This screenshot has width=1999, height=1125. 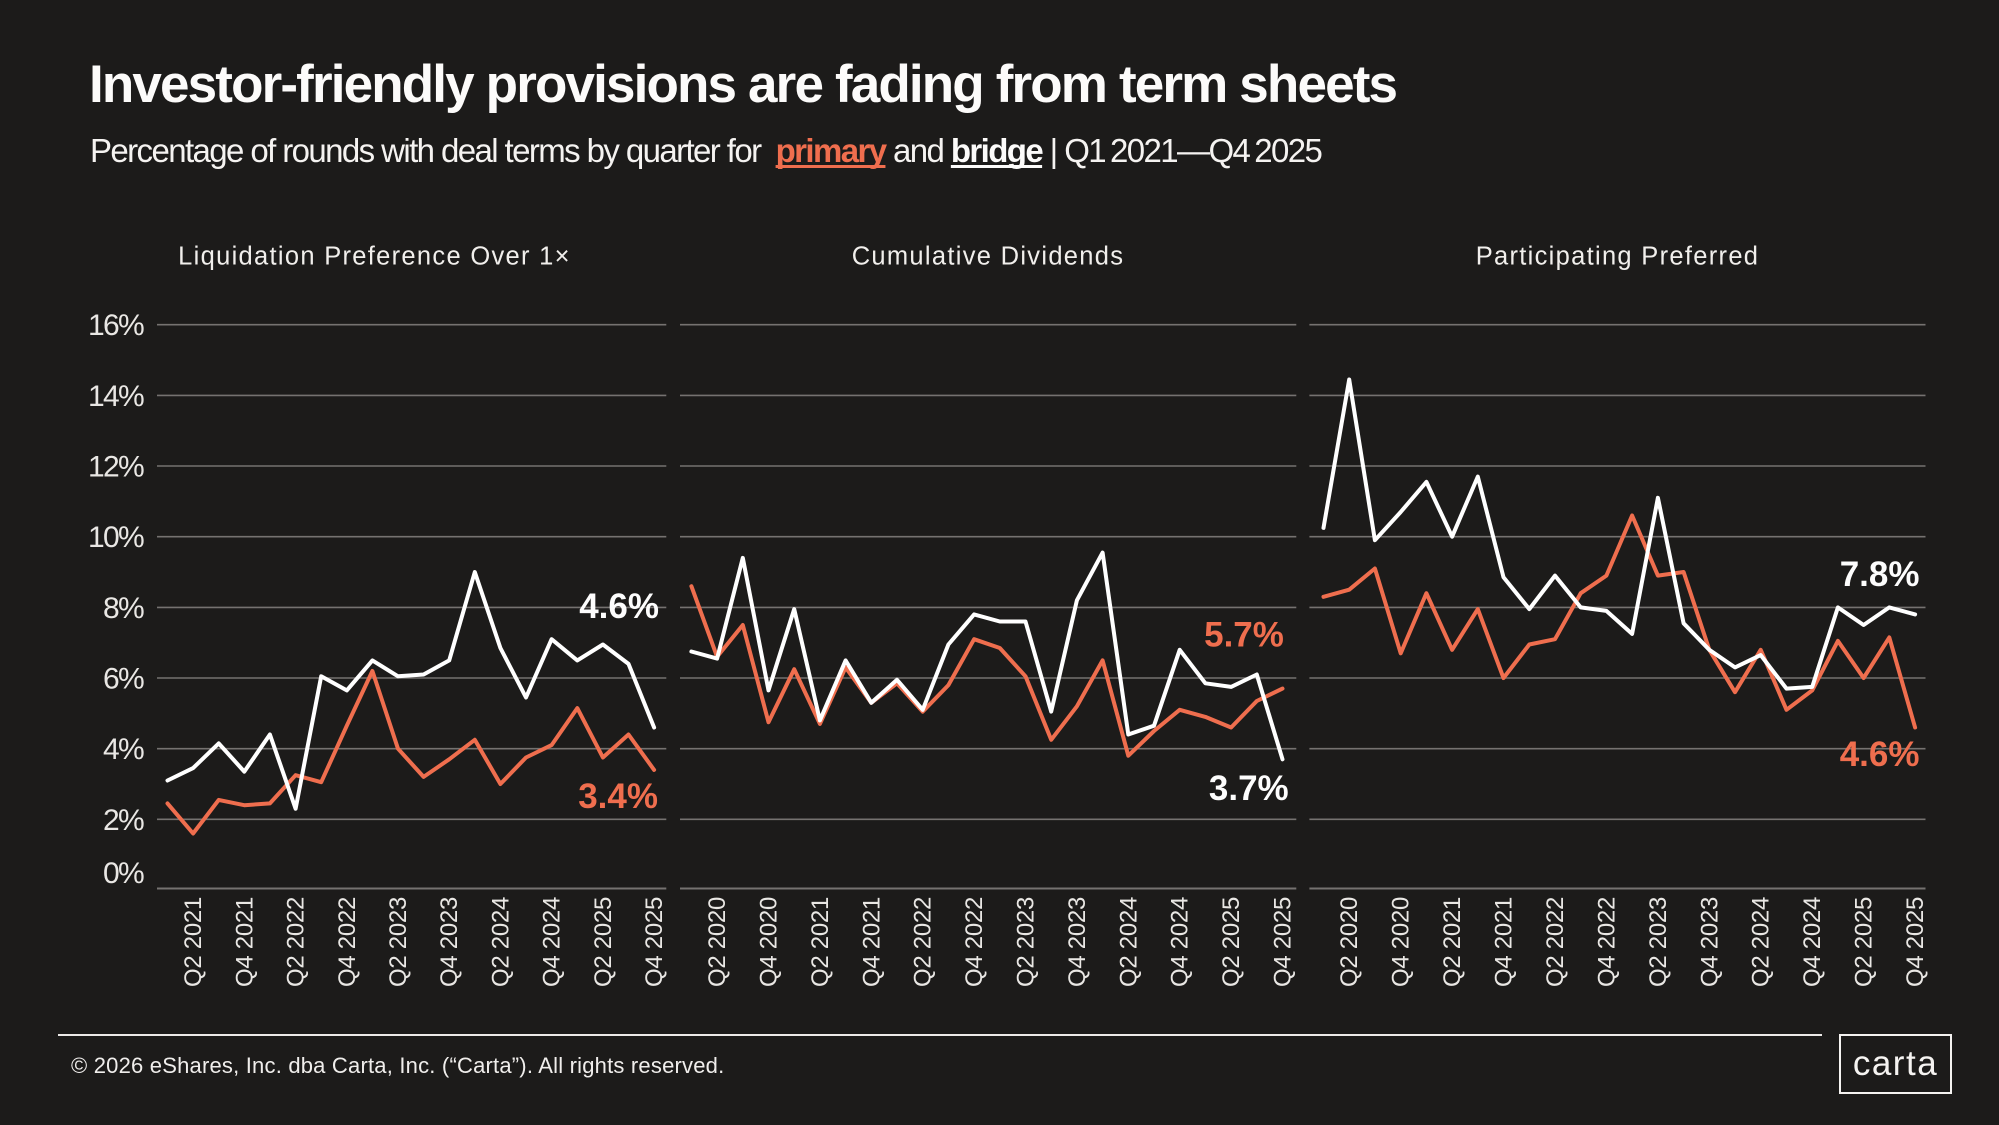 What do you see at coordinates (123, 679) in the screenshot?
I see `svg-text: 6%` at bounding box center [123, 679].